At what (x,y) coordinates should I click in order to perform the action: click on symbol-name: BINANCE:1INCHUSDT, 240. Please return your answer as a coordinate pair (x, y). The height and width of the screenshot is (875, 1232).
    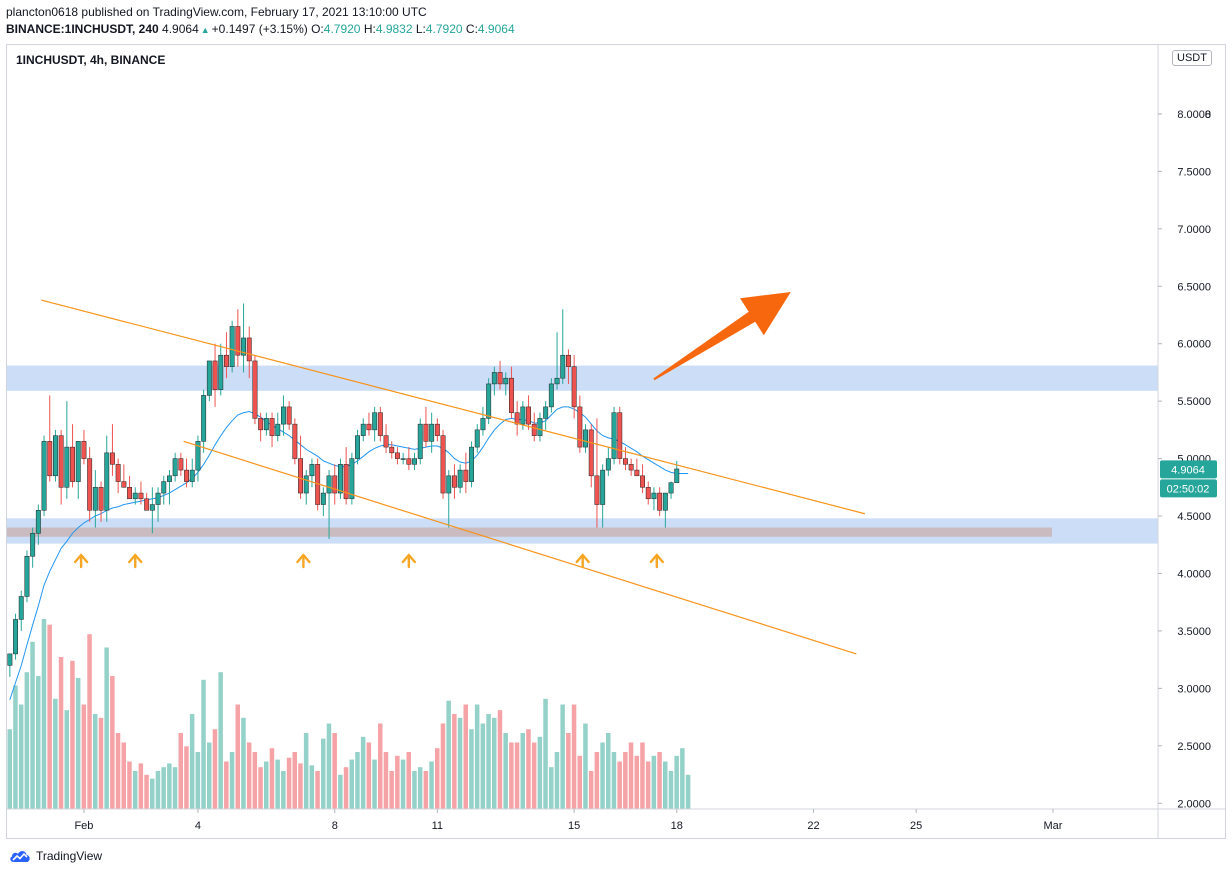
    Looking at the image, I should click on (82, 29).